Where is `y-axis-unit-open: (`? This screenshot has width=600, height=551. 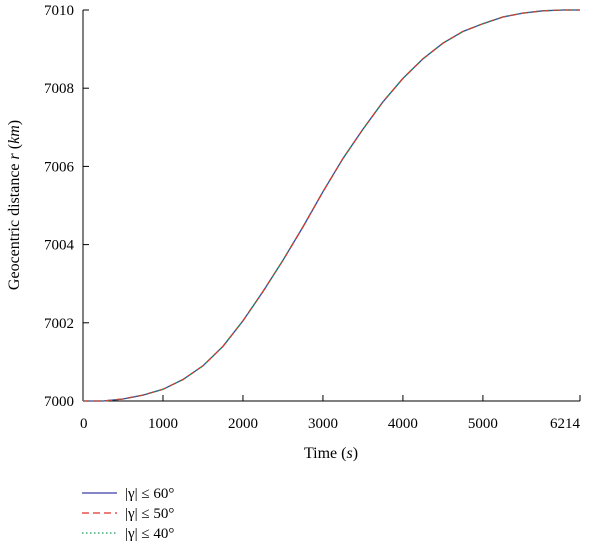 y-axis-unit-open: ( is located at coordinates (14, 148).